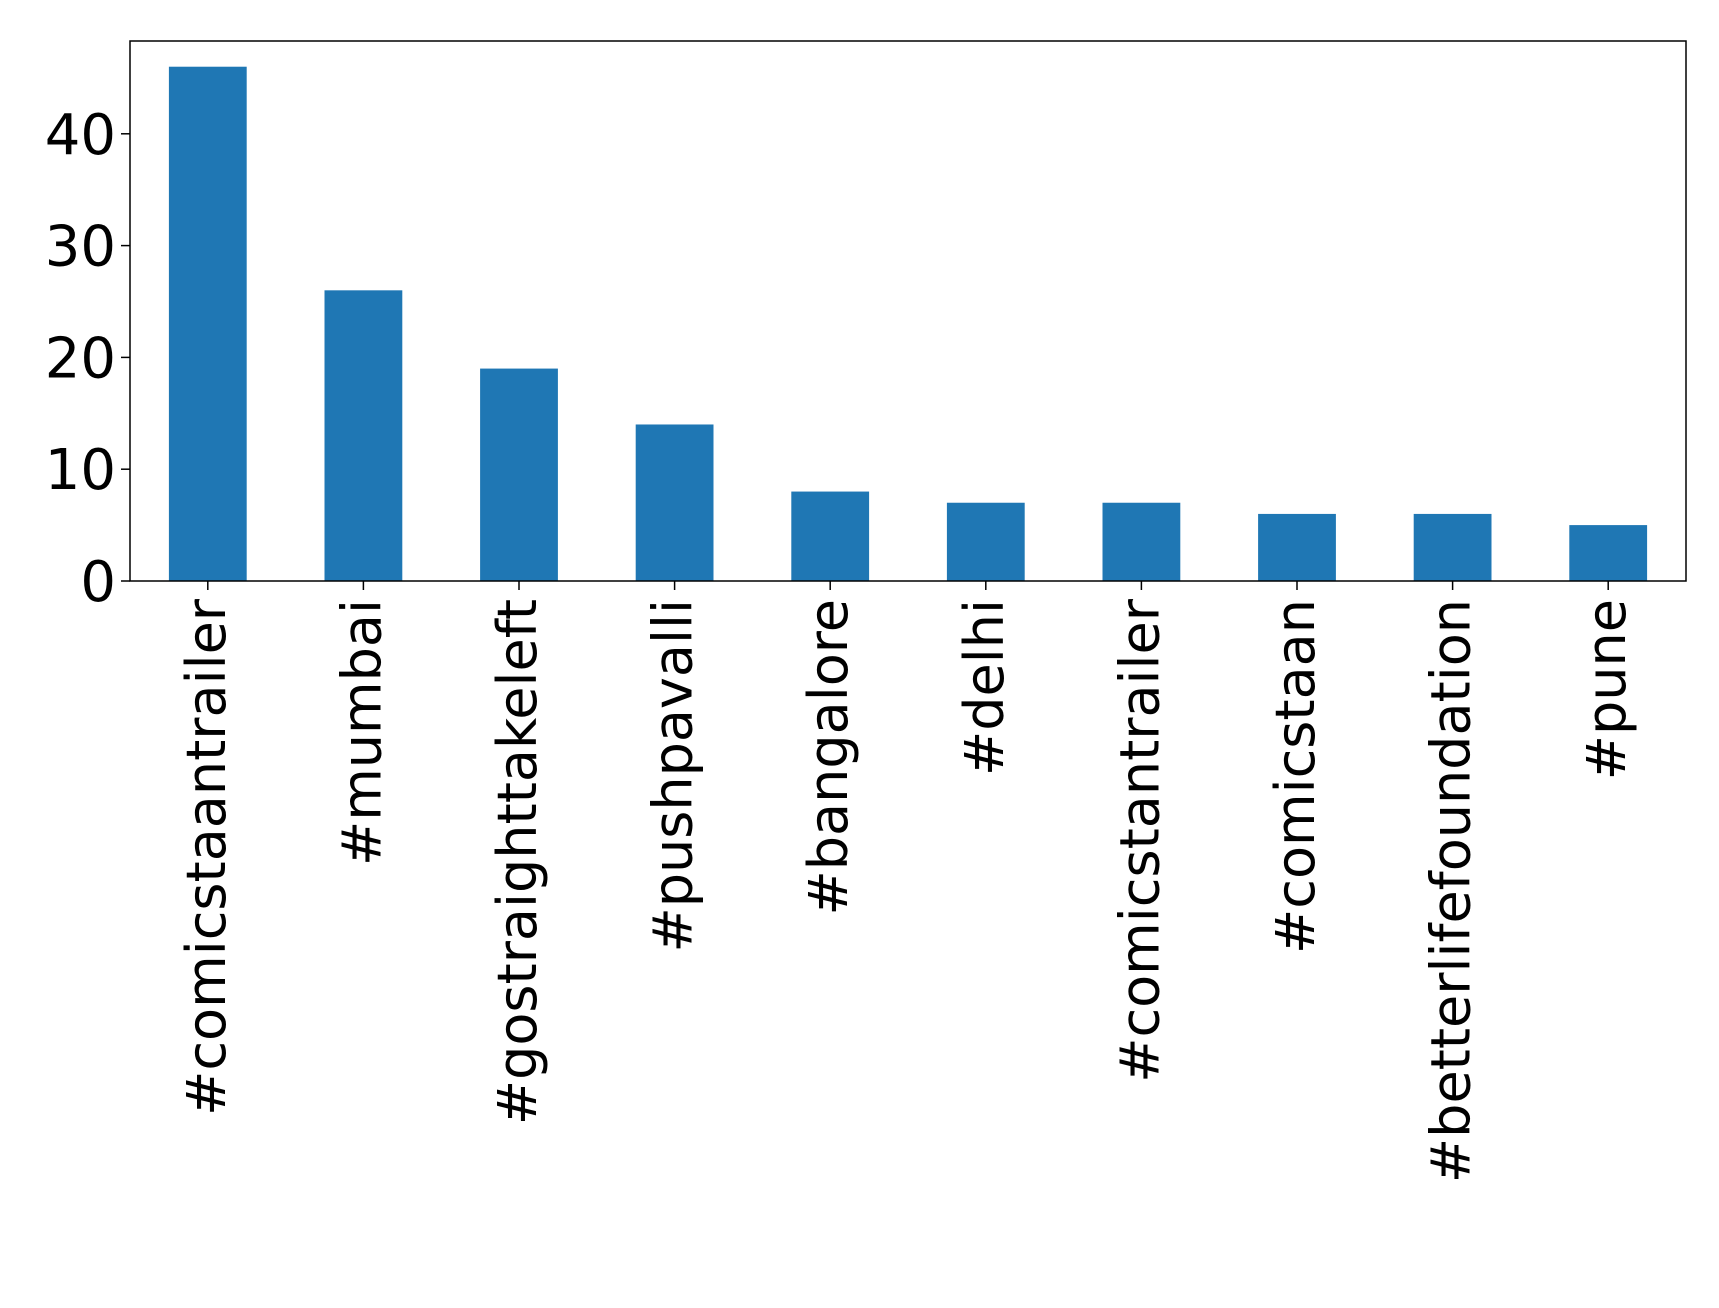  Describe the element at coordinates (517, 862) in the screenshot. I see `x-tick-label: #gostraighttakeleft` at that location.